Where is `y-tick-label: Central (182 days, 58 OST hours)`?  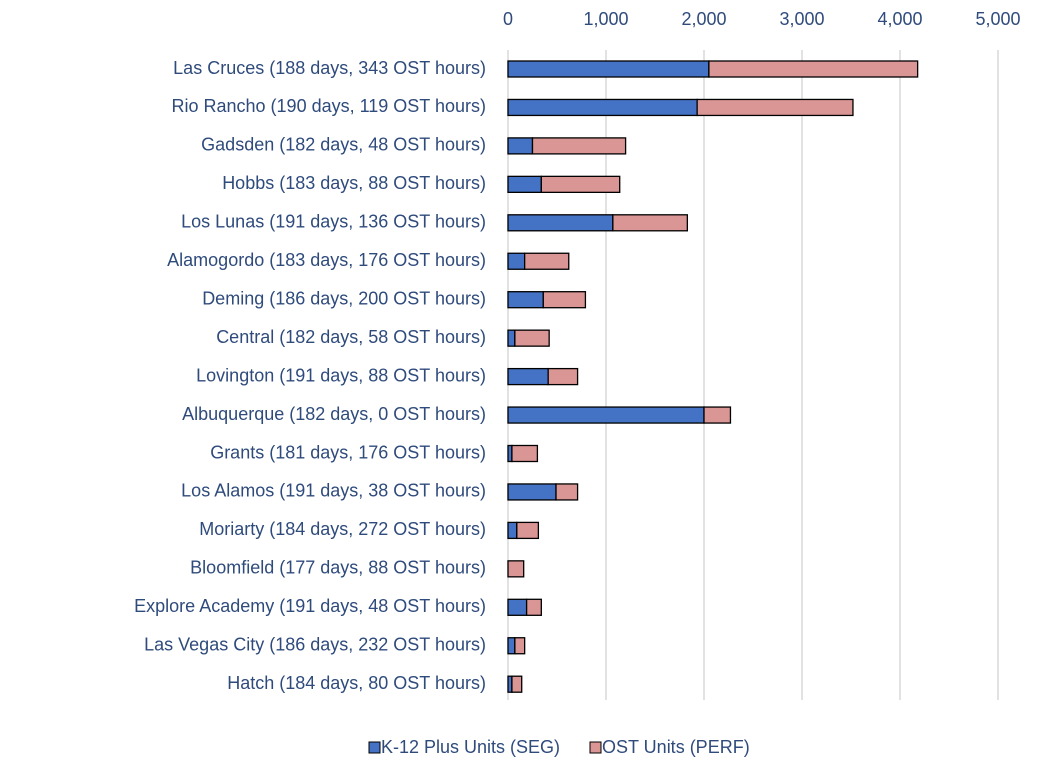 y-tick-label: Central (182 days, 58 OST hours) is located at coordinates (351, 337).